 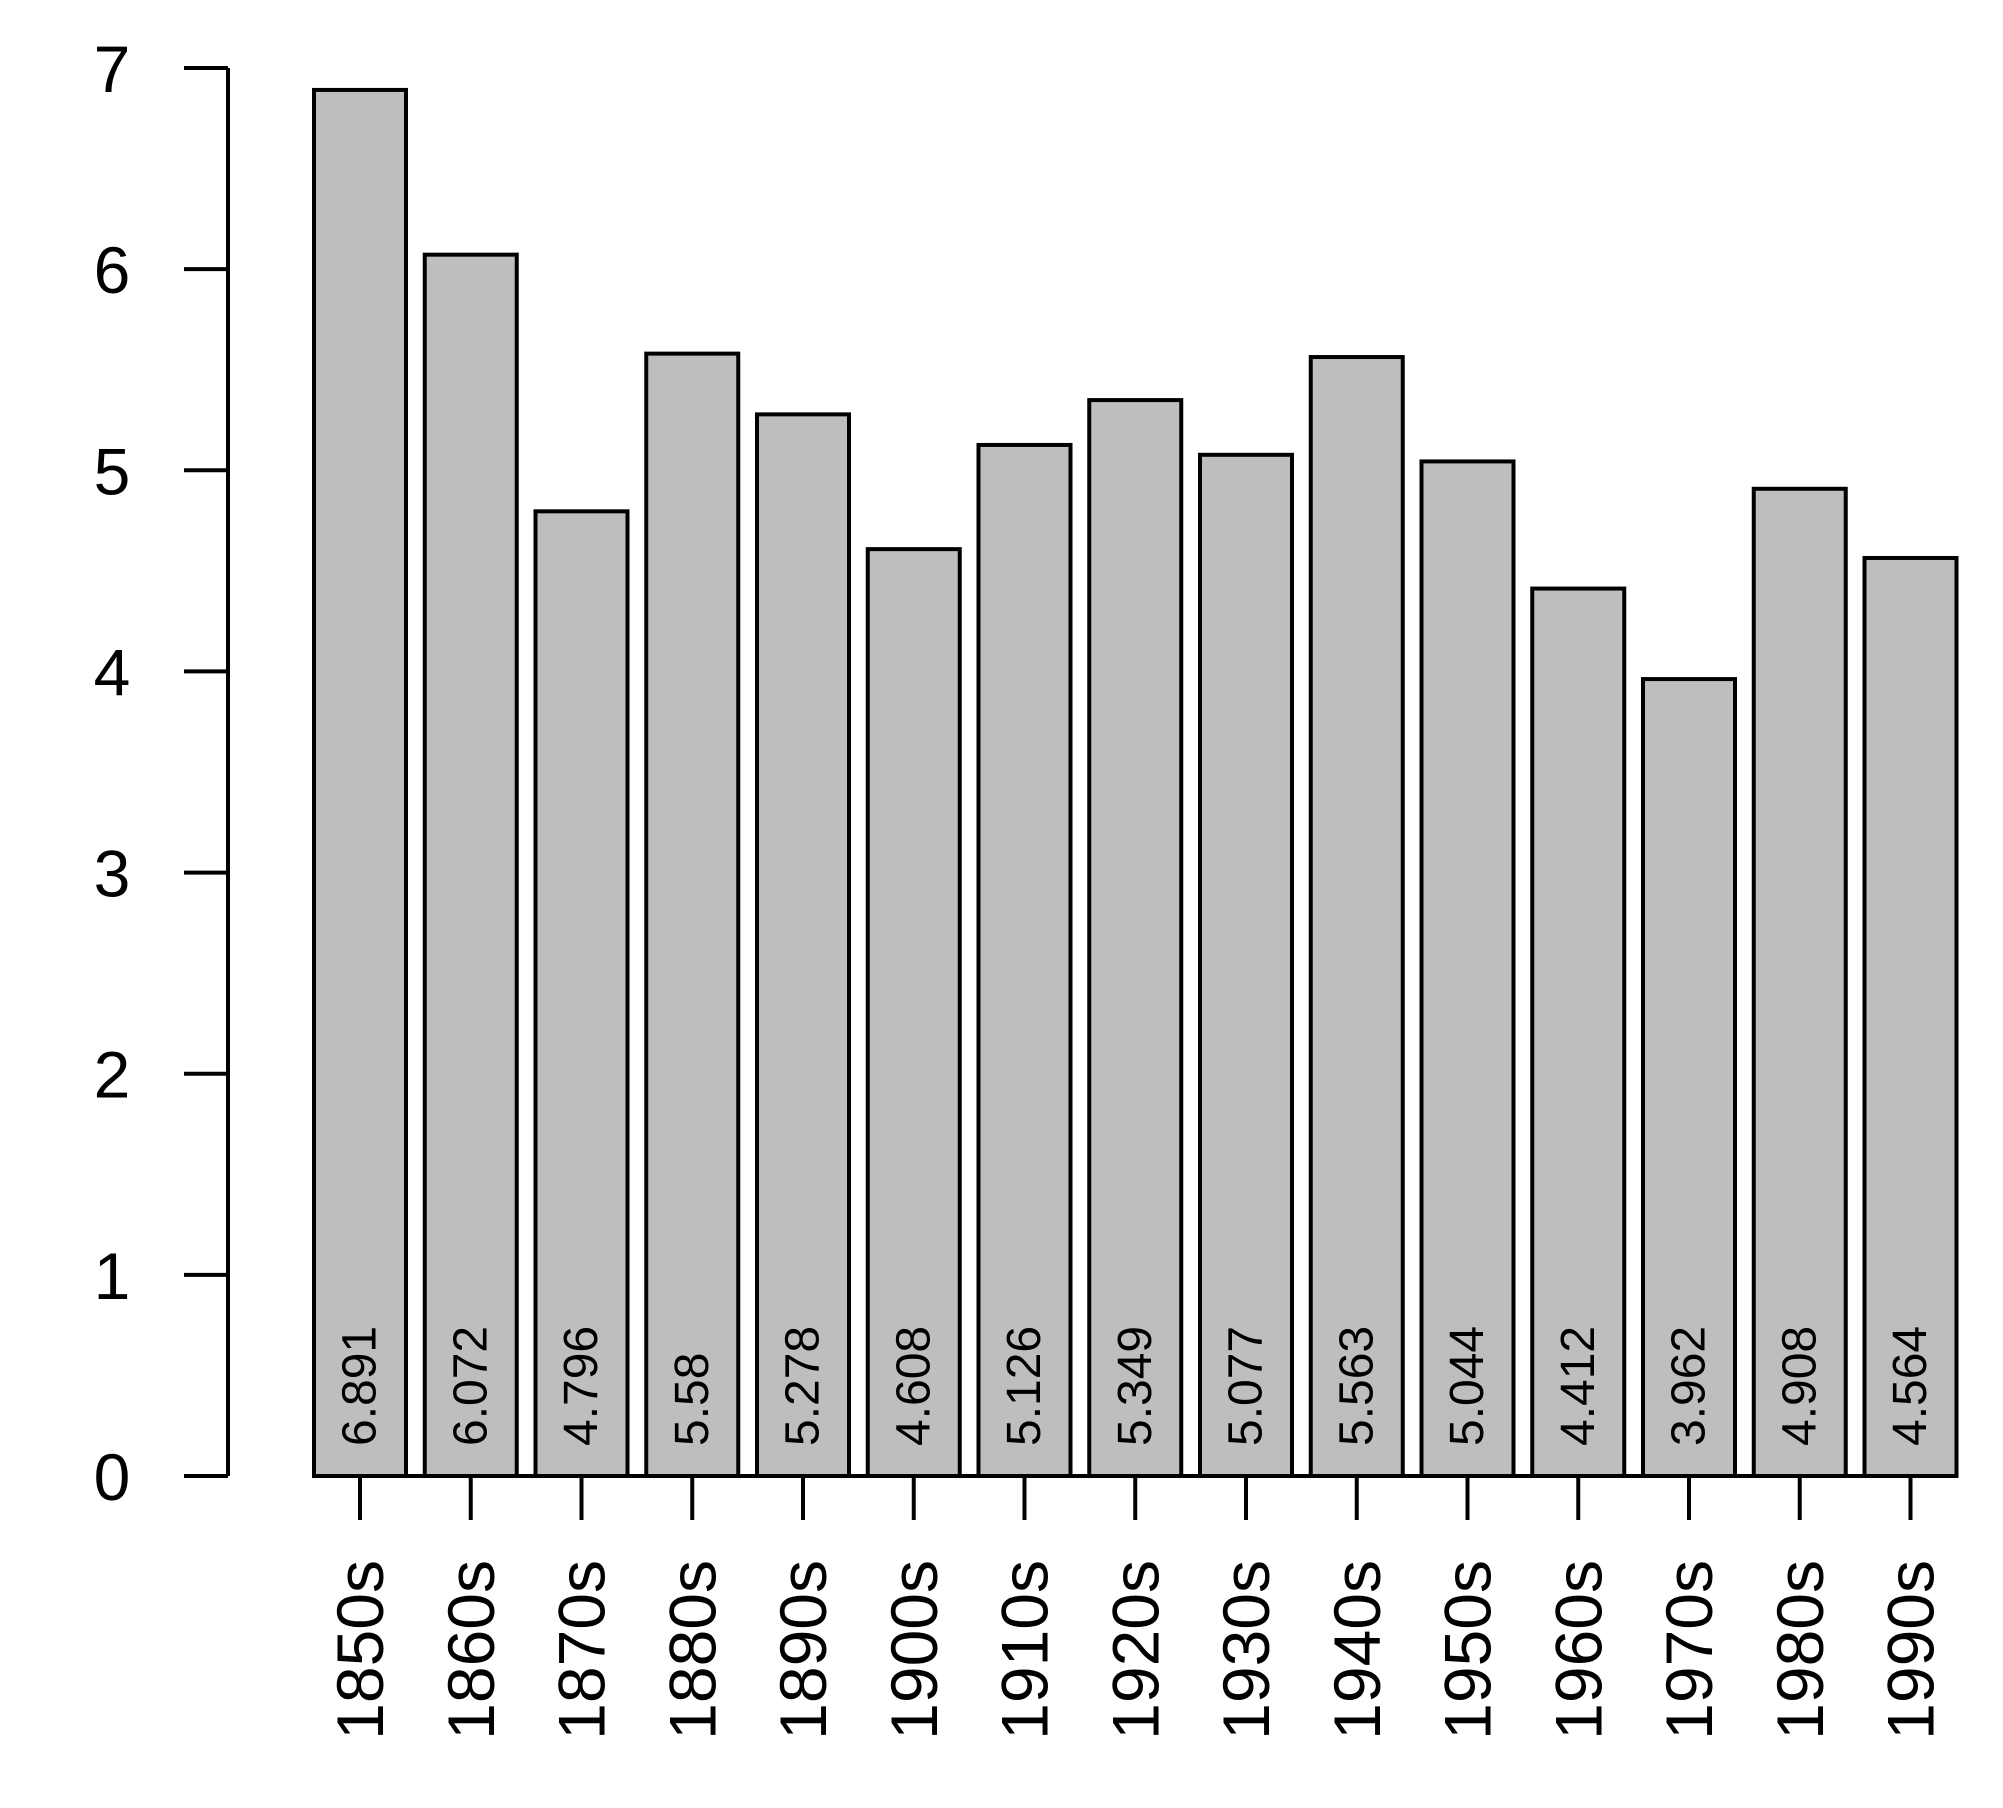 I want to click on x-tick-label: 1980s, so click(x=1800, y=1650).